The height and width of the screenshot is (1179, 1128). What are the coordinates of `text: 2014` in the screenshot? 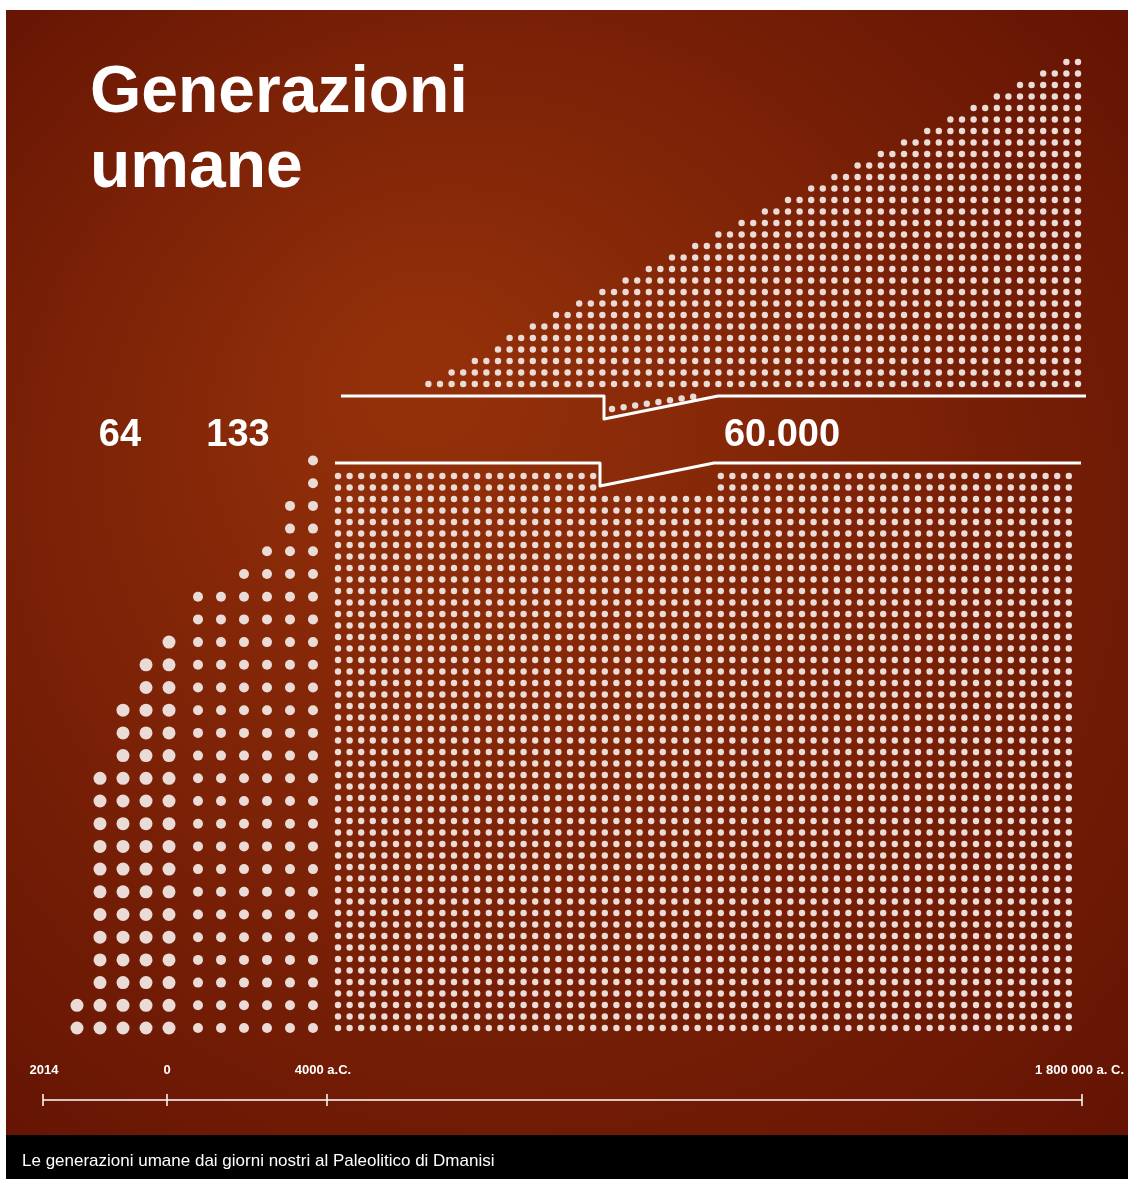 It's located at (44, 1069).